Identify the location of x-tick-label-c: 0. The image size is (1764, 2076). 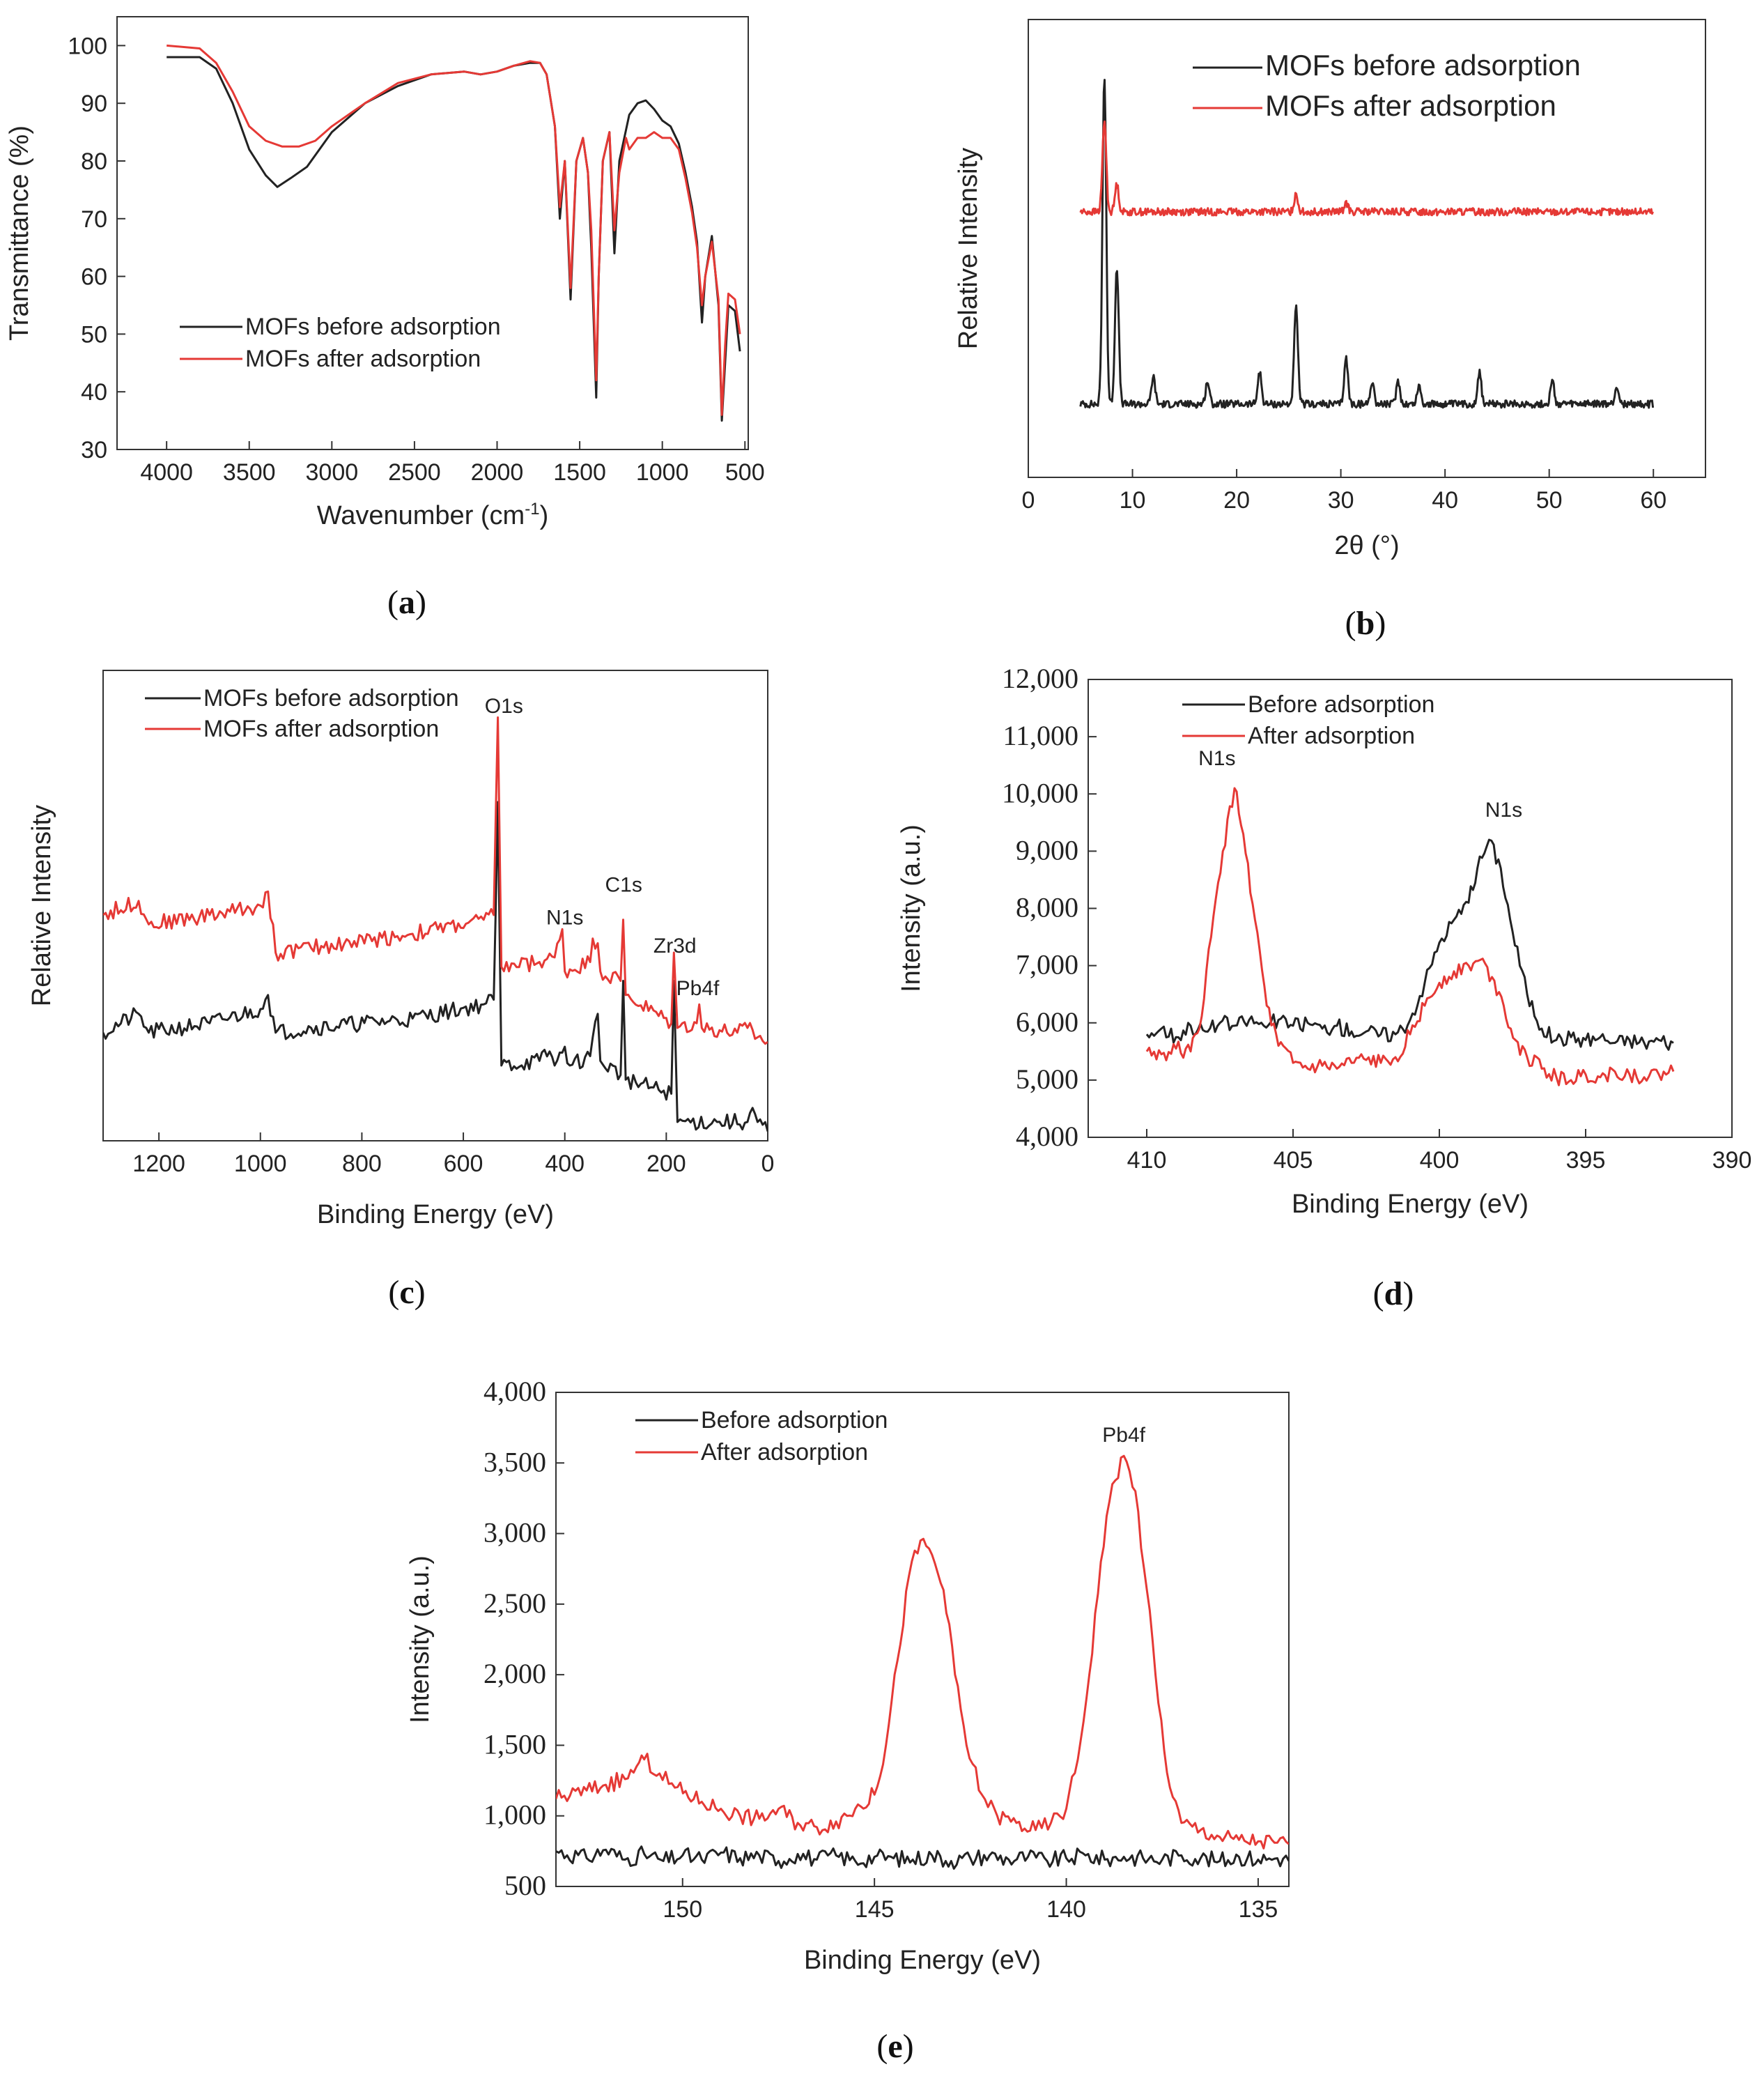
(768, 1164).